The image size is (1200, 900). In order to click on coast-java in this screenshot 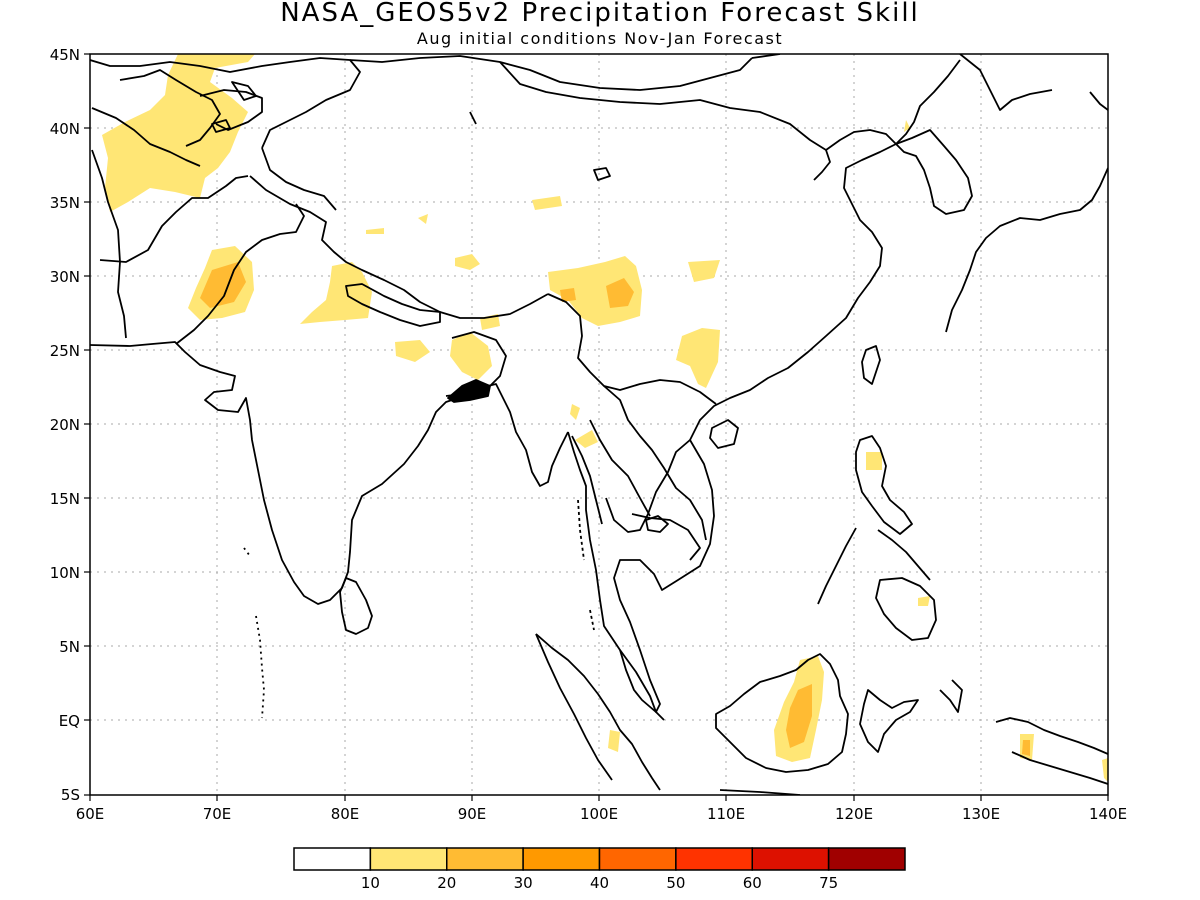, I will do `click(760, 792)`.